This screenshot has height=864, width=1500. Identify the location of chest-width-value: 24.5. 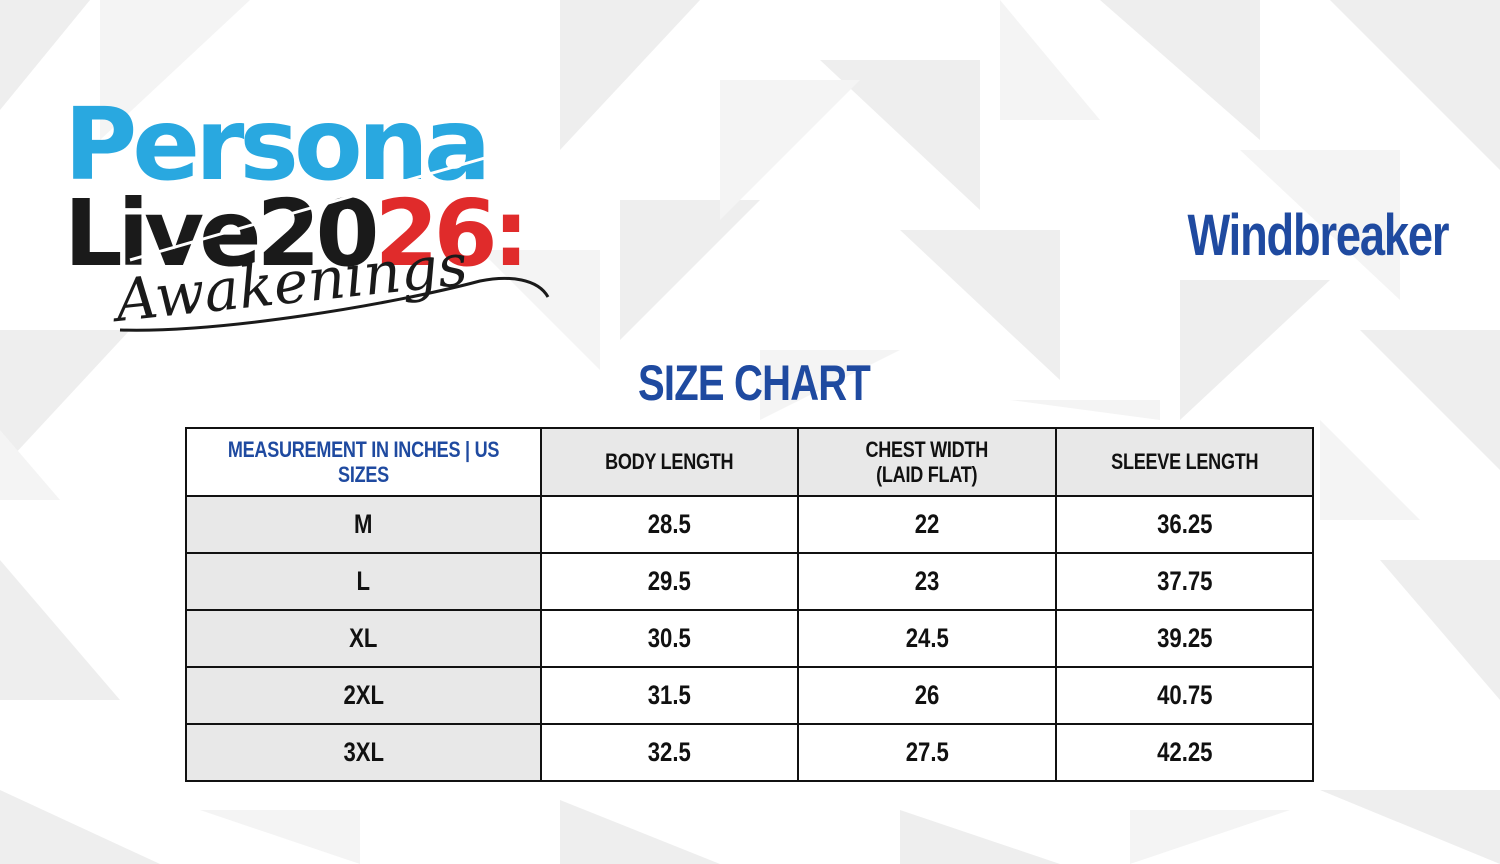
(927, 638).